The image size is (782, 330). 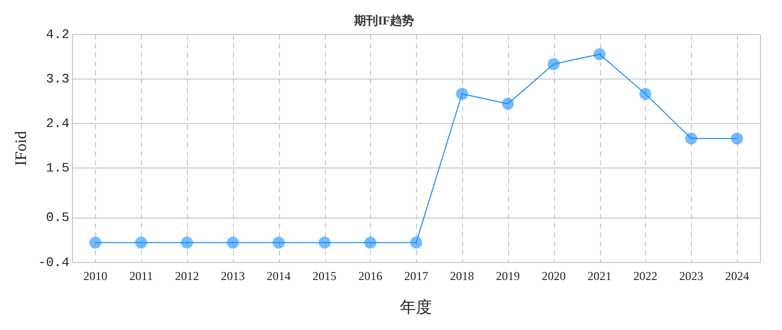 What do you see at coordinates (645, 275) in the screenshot?
I see `x-tick-label: 2022` at bounding box center [645, 275].